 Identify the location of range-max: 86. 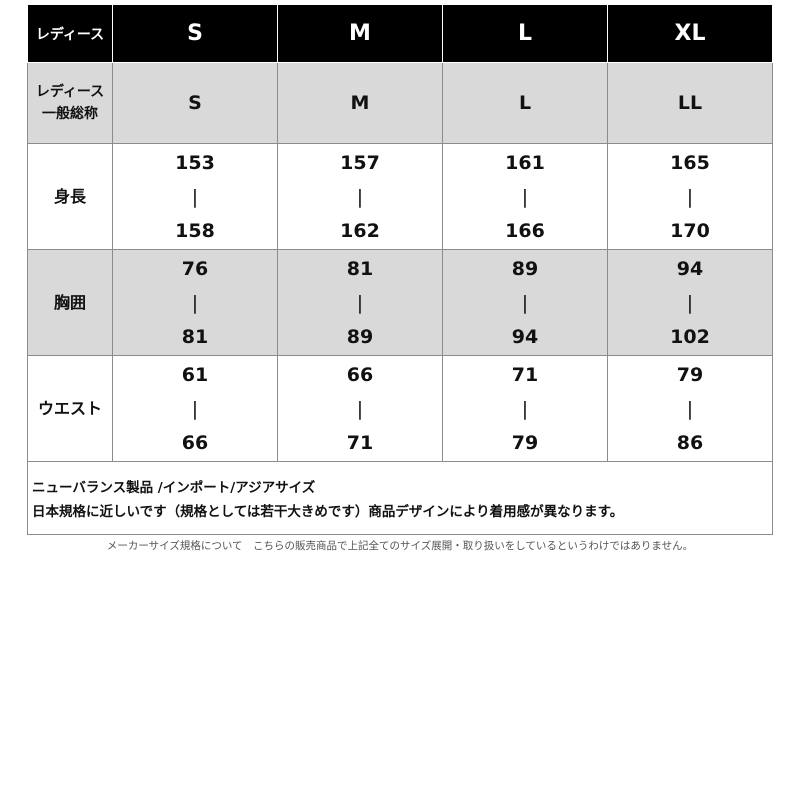
(690, 442).